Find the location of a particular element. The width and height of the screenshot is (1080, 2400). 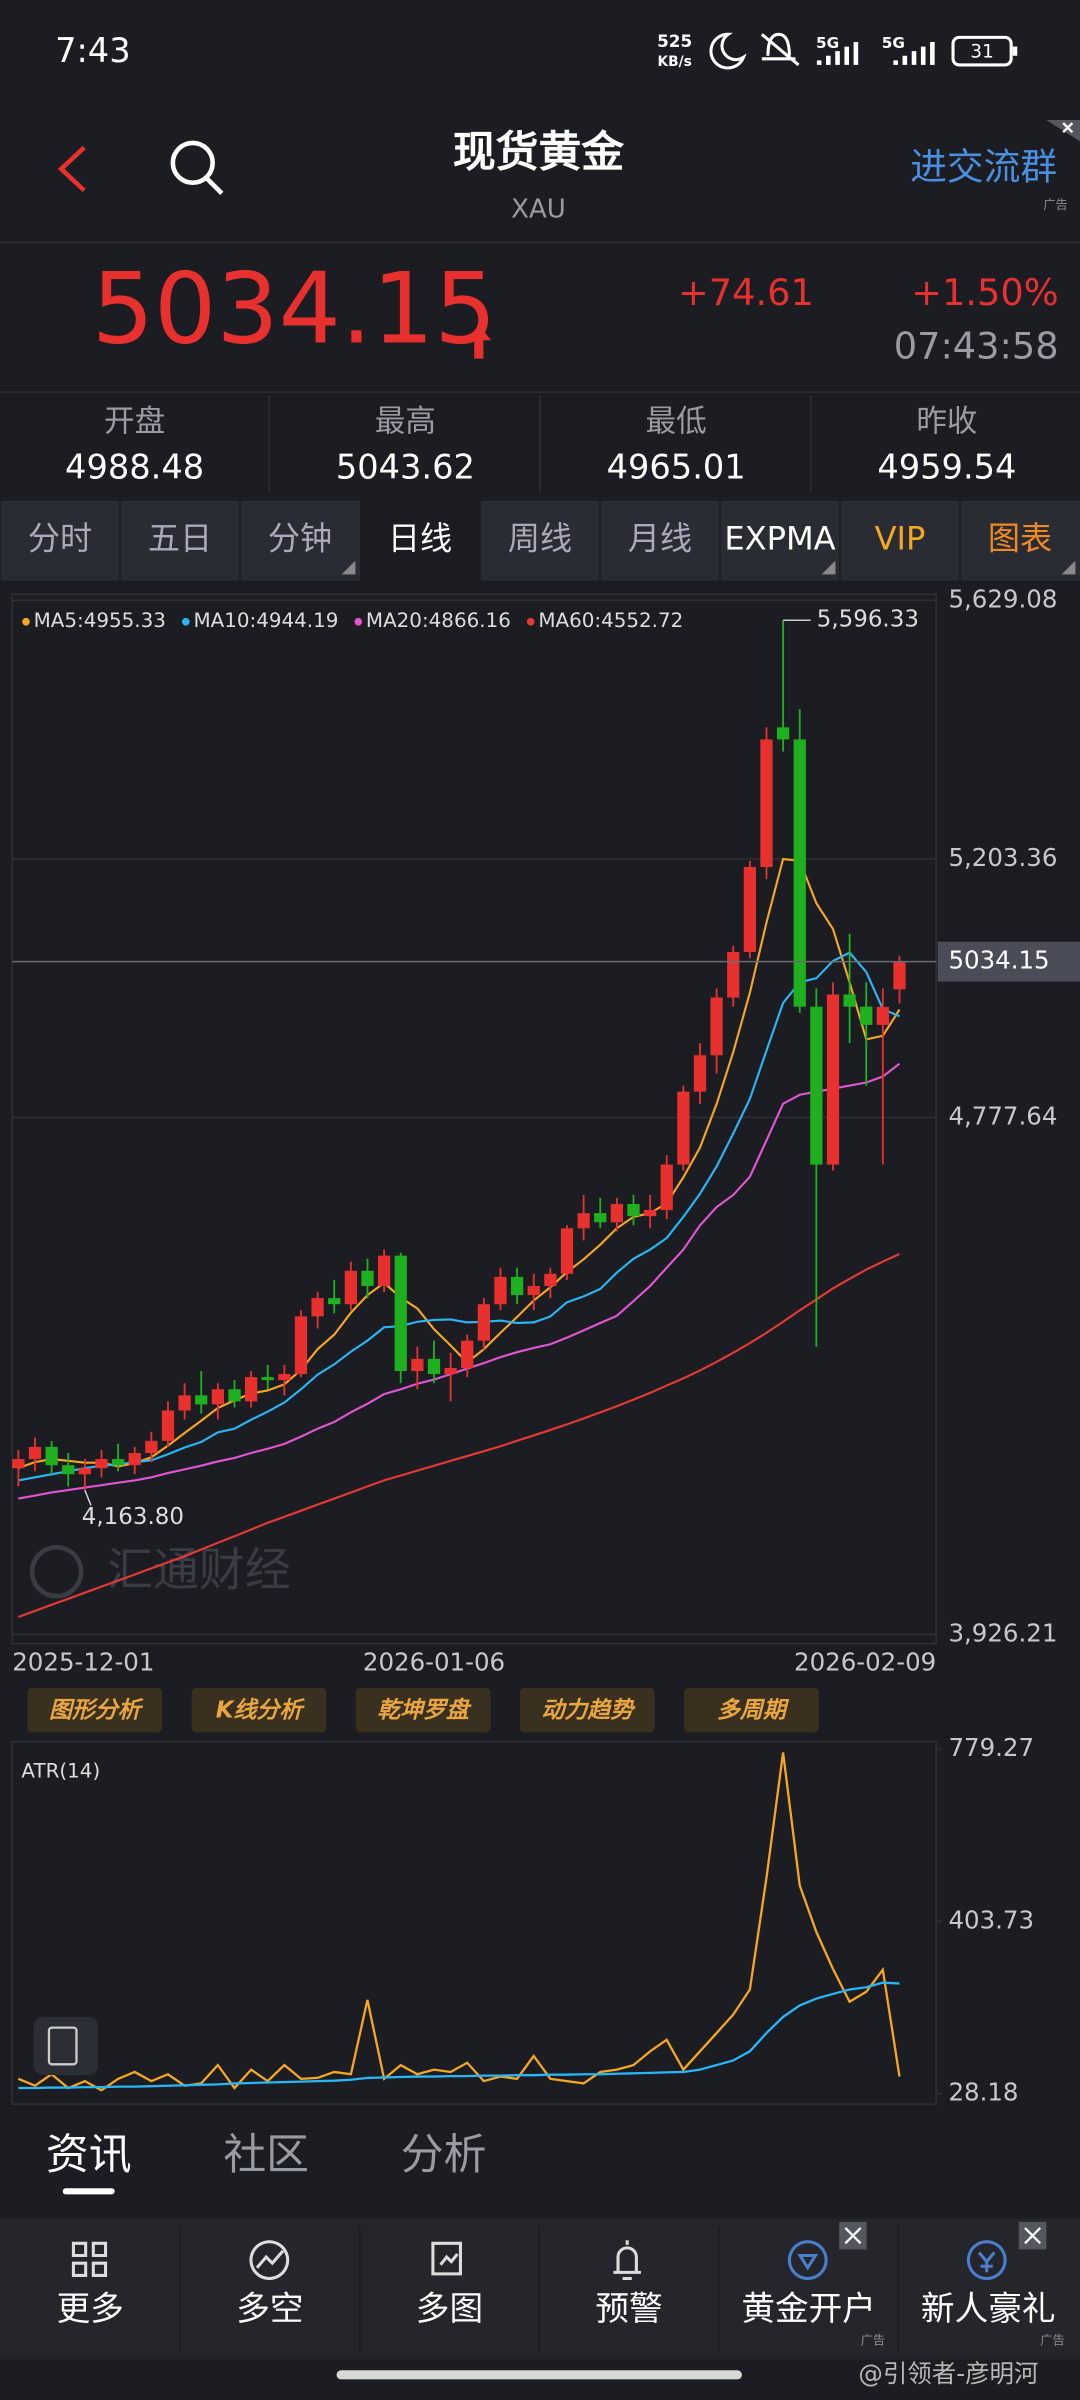

nav-label: 预警 is located at coordinates (628, 2308).